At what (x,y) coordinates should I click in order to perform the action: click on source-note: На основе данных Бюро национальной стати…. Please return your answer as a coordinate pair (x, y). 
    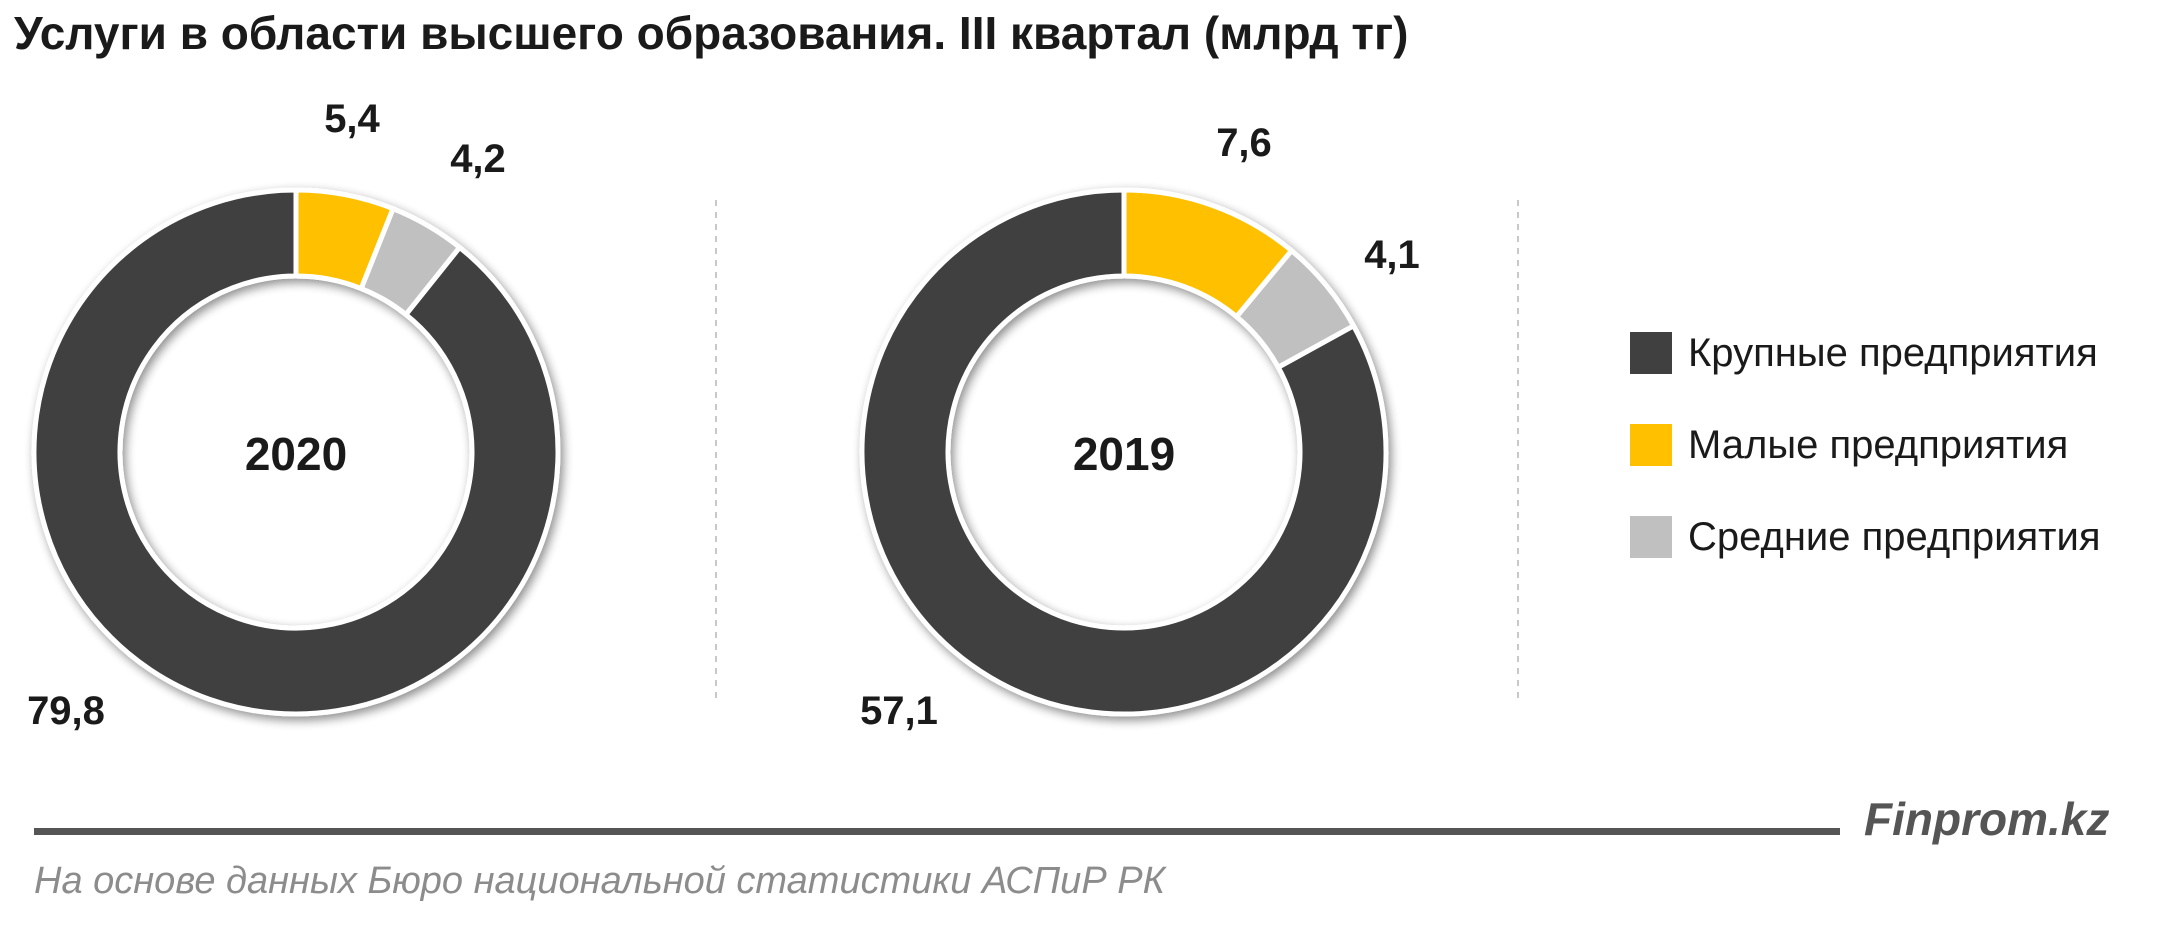
    Looking at the image, I should click on (599, 881).